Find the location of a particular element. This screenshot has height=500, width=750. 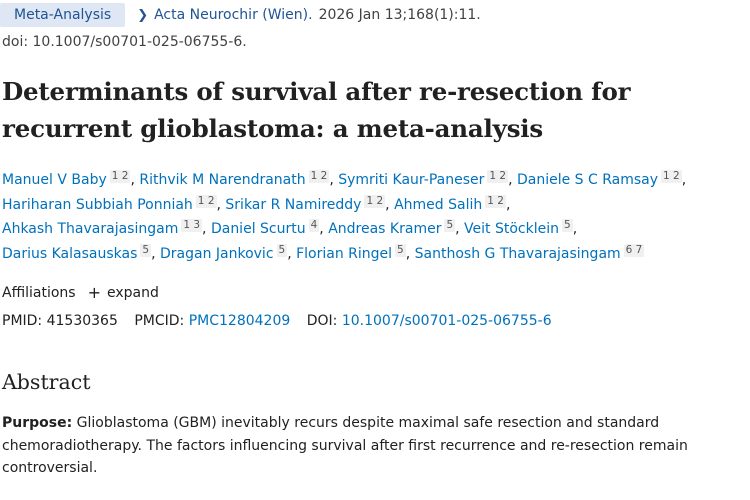

affiliation-ref: 1 3 is located at coordinates (192, 226).